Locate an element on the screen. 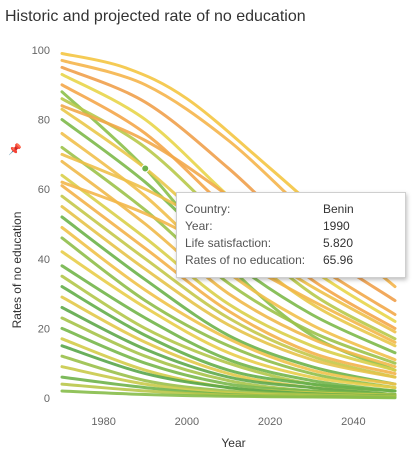 The image size is (417, 463). tooltip-value: 1990 is located at coordinates (336, 226).